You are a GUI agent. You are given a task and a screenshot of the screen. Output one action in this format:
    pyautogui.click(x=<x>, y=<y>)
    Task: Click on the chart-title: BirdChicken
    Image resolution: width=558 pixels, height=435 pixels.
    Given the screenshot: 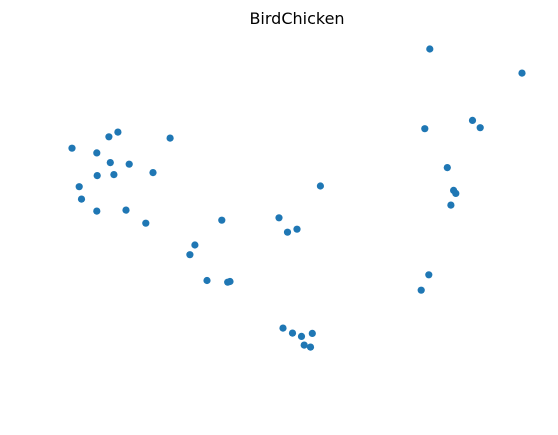 What is the action you would take?
    pyautogui.click(x=296, y=18)
    